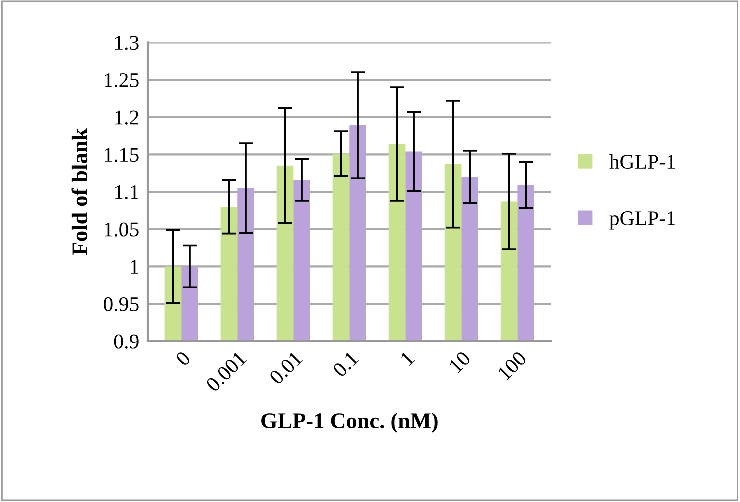 This screenshot has width=740, height=502. Describe the element at coordinates (512, 365) in the screenshot. I see `x-tick-label: 100` at that location.